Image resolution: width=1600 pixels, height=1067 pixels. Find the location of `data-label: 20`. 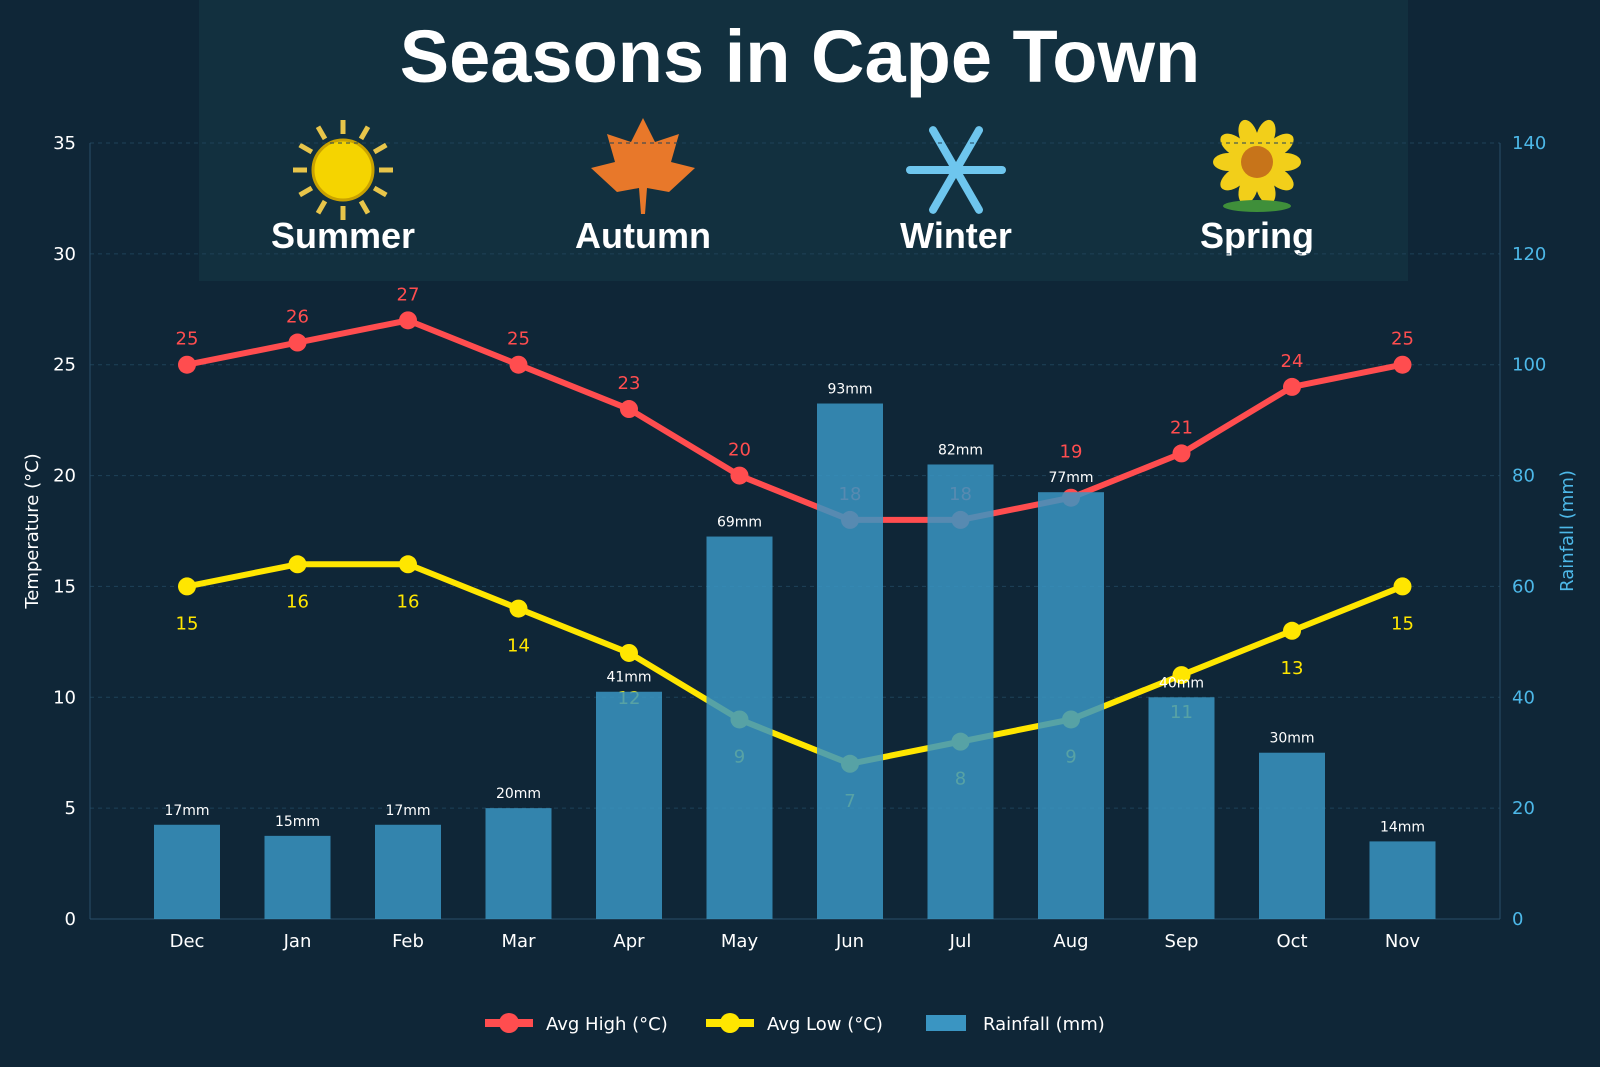

data-label: 20 is located at coordinates (739, 450).